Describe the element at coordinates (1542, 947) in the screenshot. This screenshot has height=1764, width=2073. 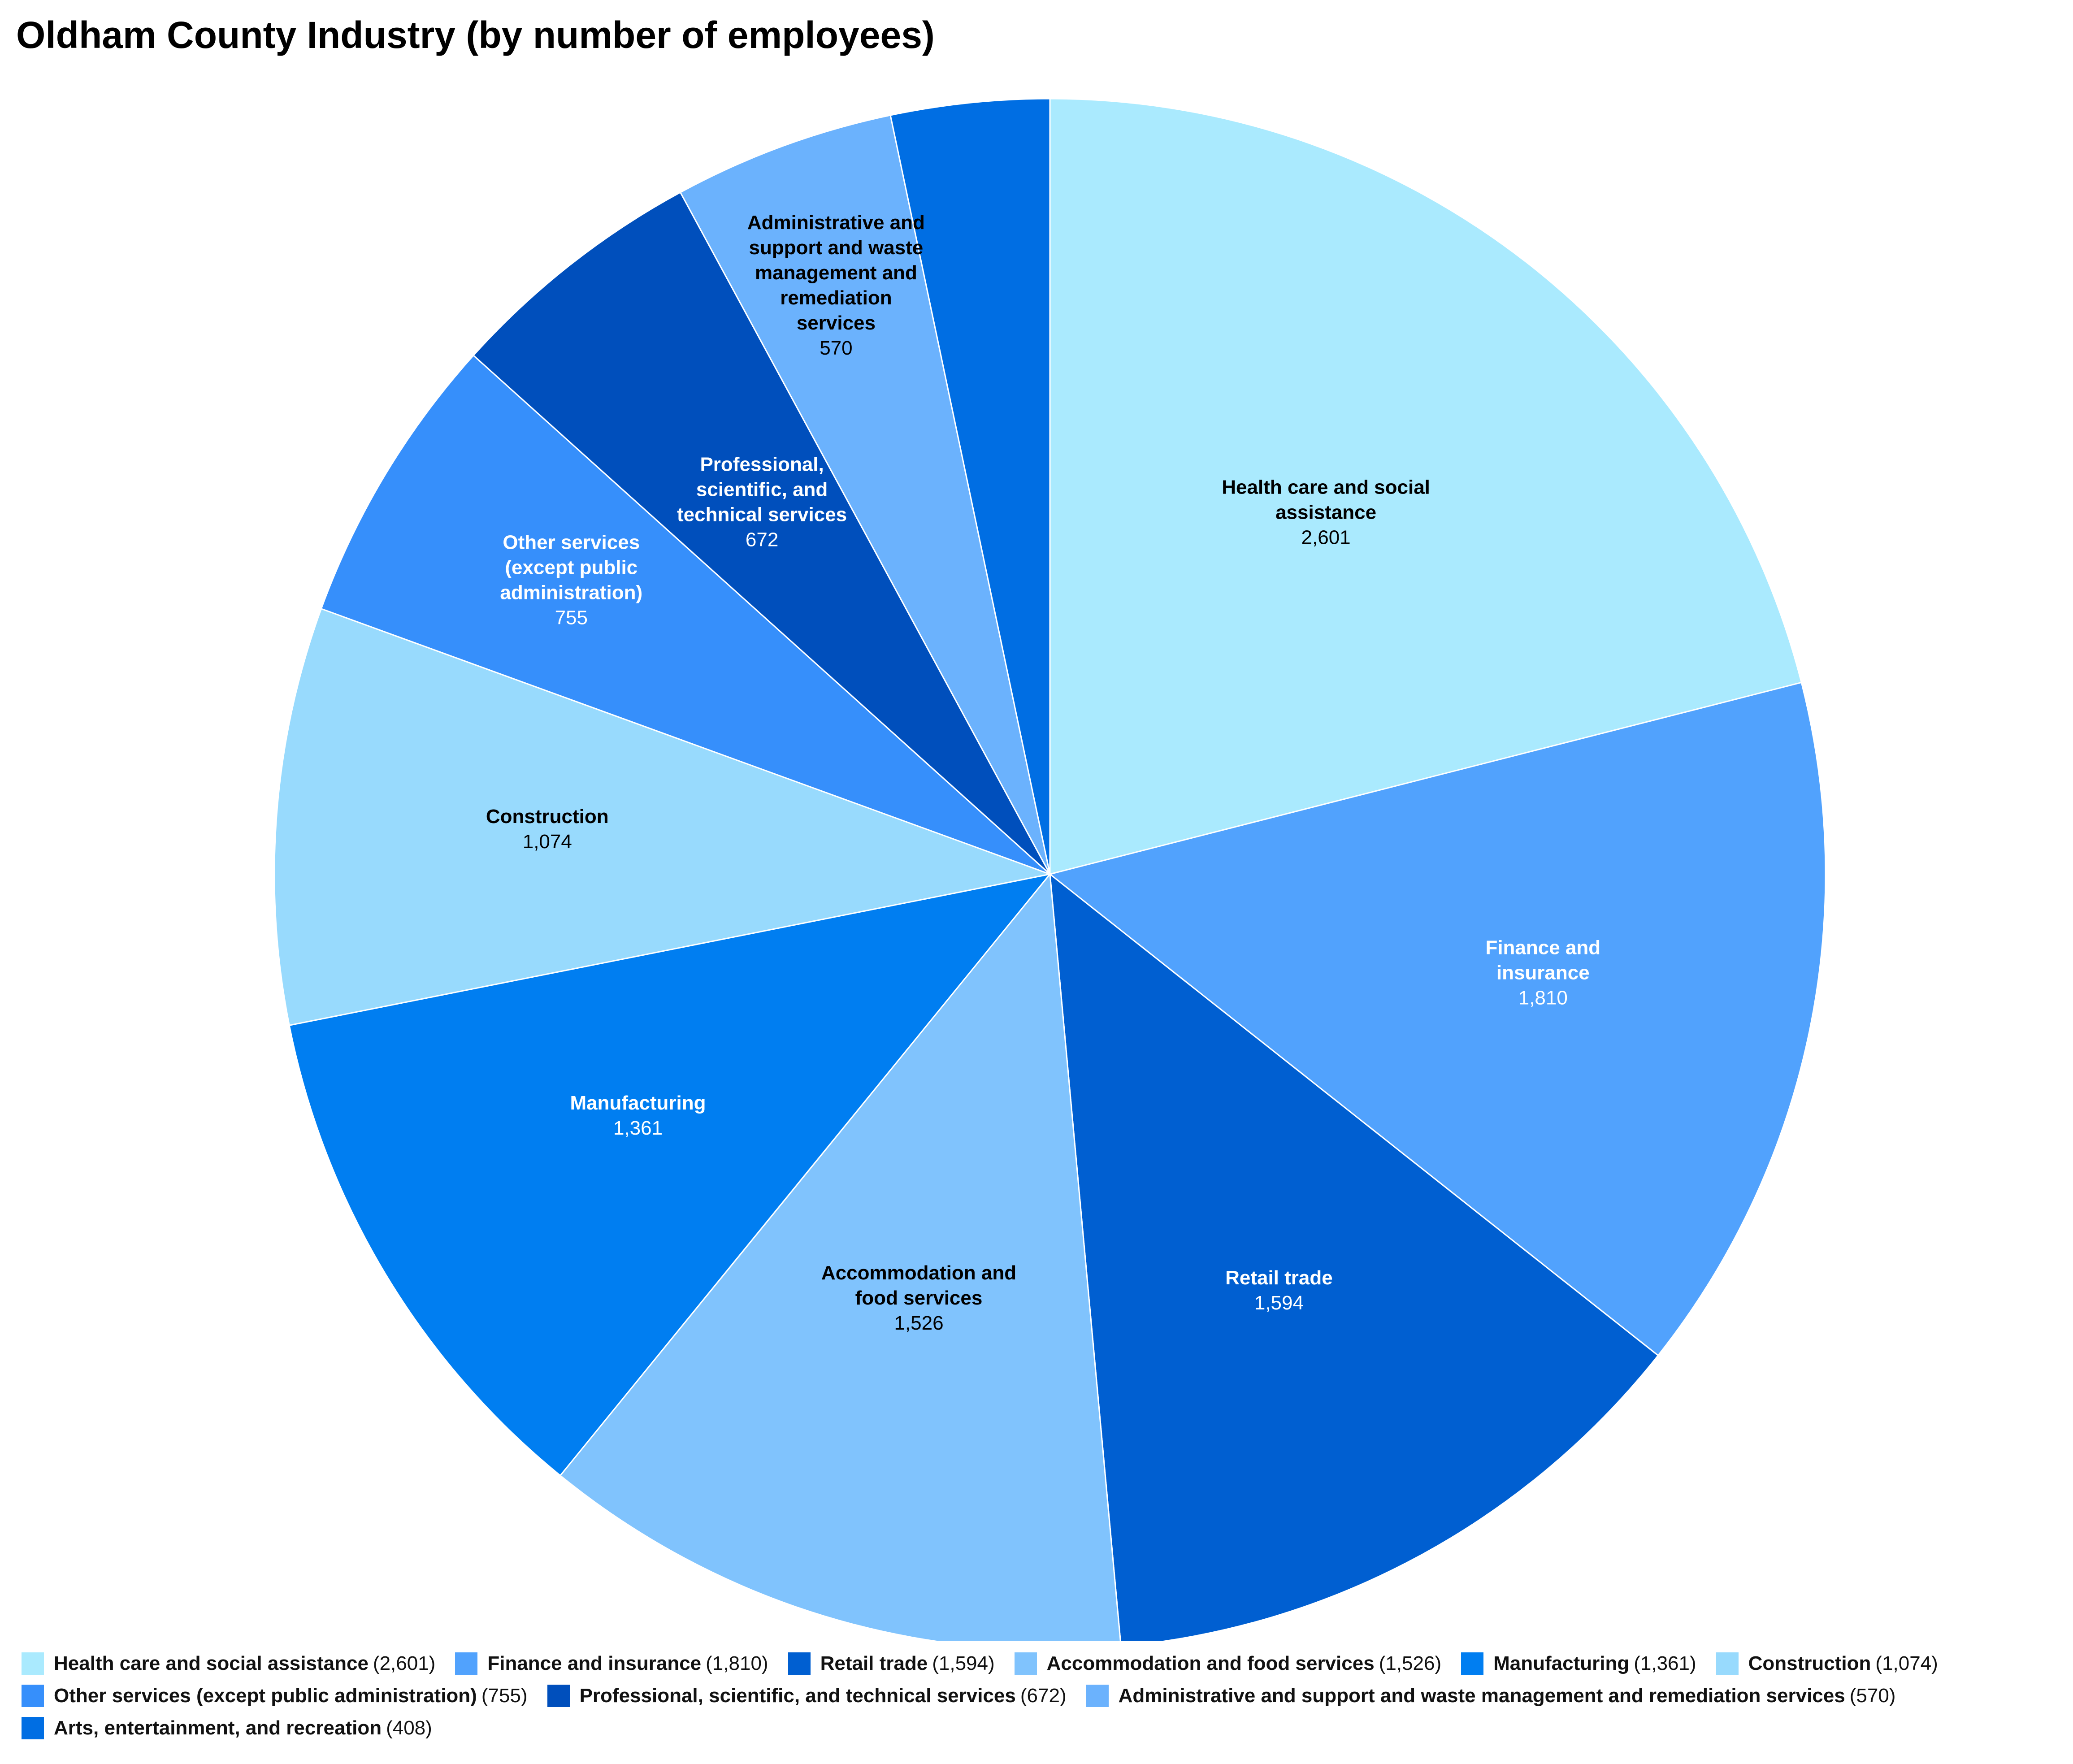
I see `slice-label-name: Finance and` at that location.